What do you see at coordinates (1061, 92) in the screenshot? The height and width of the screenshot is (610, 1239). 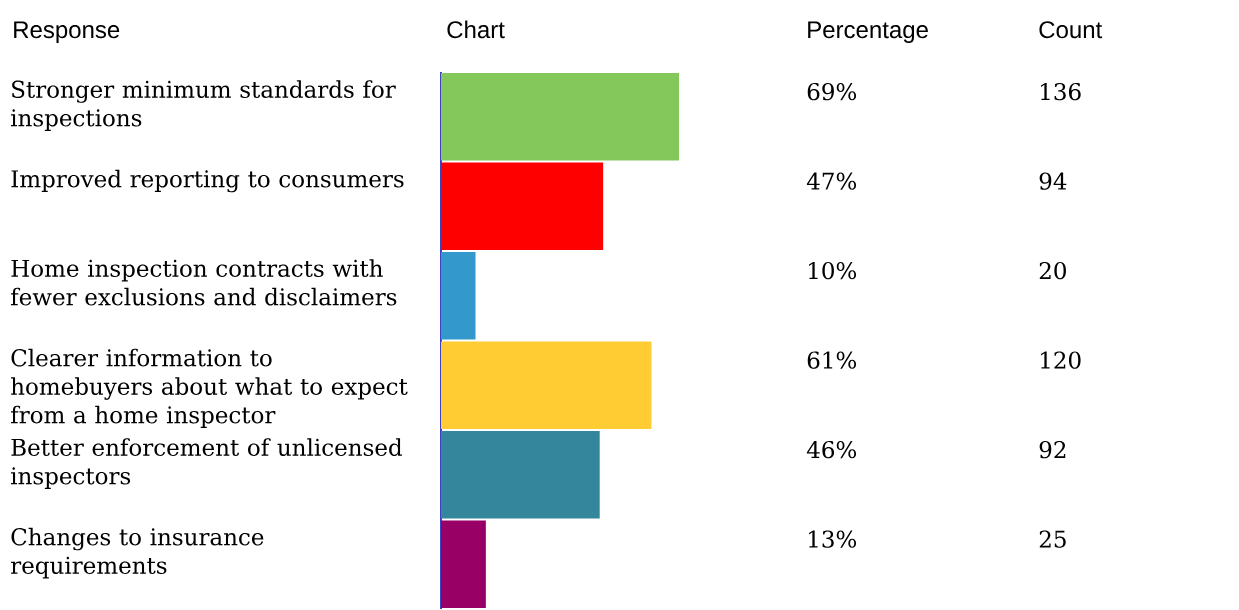 I see `text: 136` at bounding box center [1061, 92].